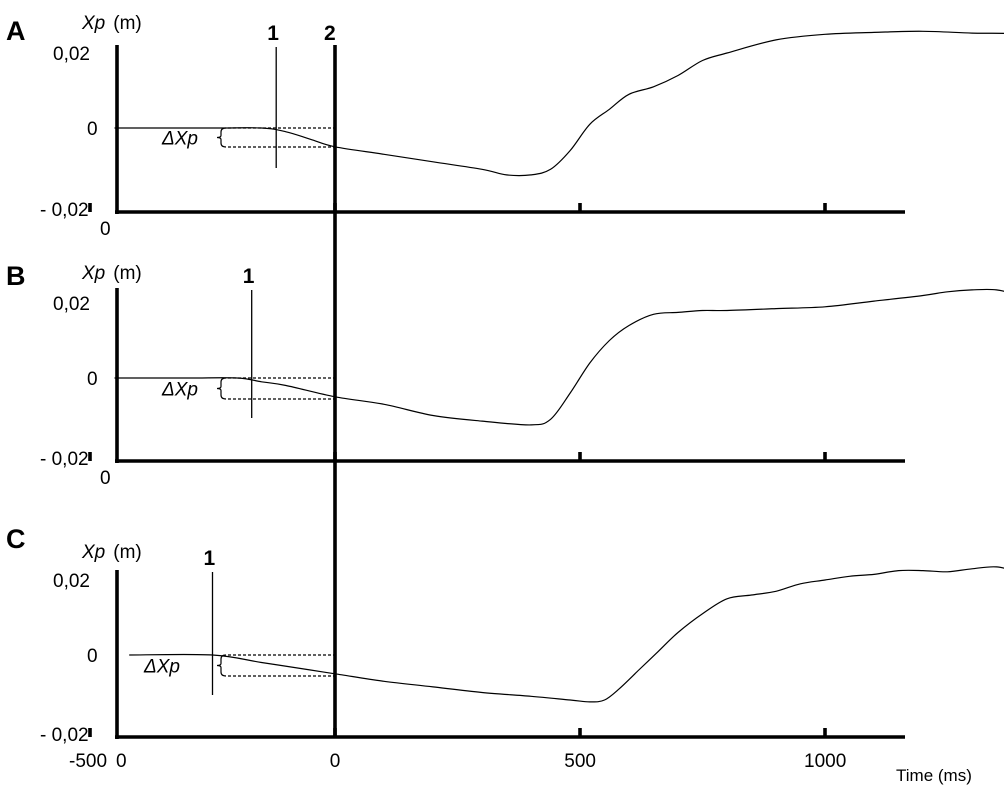 The image size is (1004, 797). I want to click on xp-curve-c, so click(566, 634).